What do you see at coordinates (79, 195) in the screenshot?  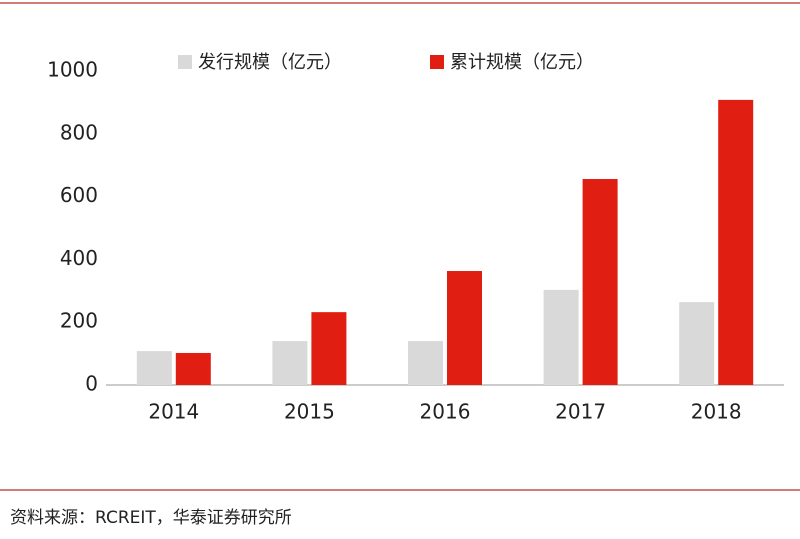 I see `y-tick-label: 600` at bounding box center [79, 195].